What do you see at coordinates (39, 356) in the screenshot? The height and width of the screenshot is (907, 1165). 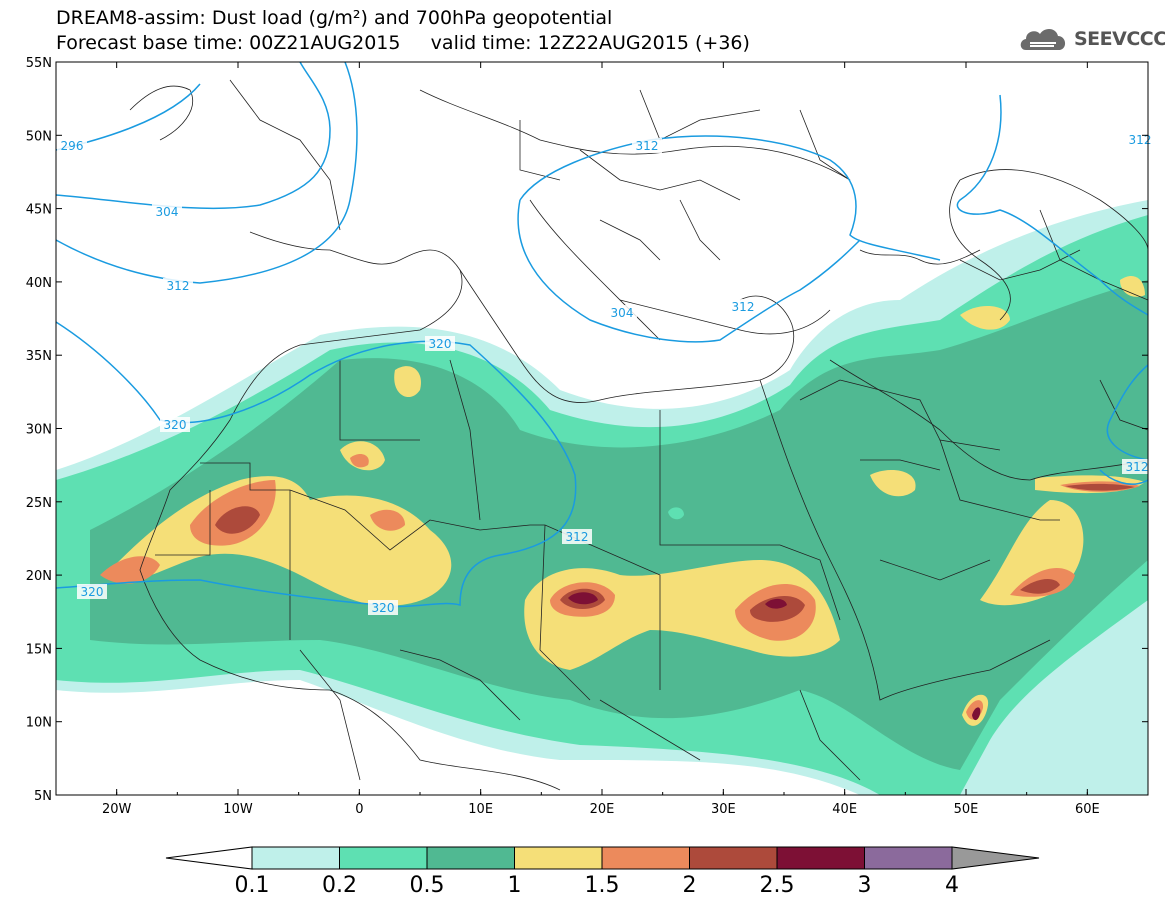 I see `lat-label: 35N` at bounding box center [39, 356].